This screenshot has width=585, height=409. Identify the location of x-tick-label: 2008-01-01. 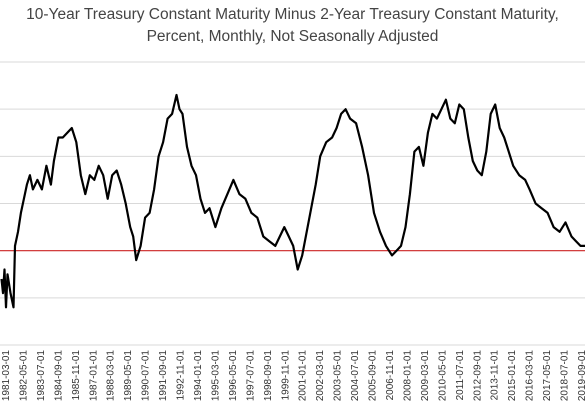
(408, 376).